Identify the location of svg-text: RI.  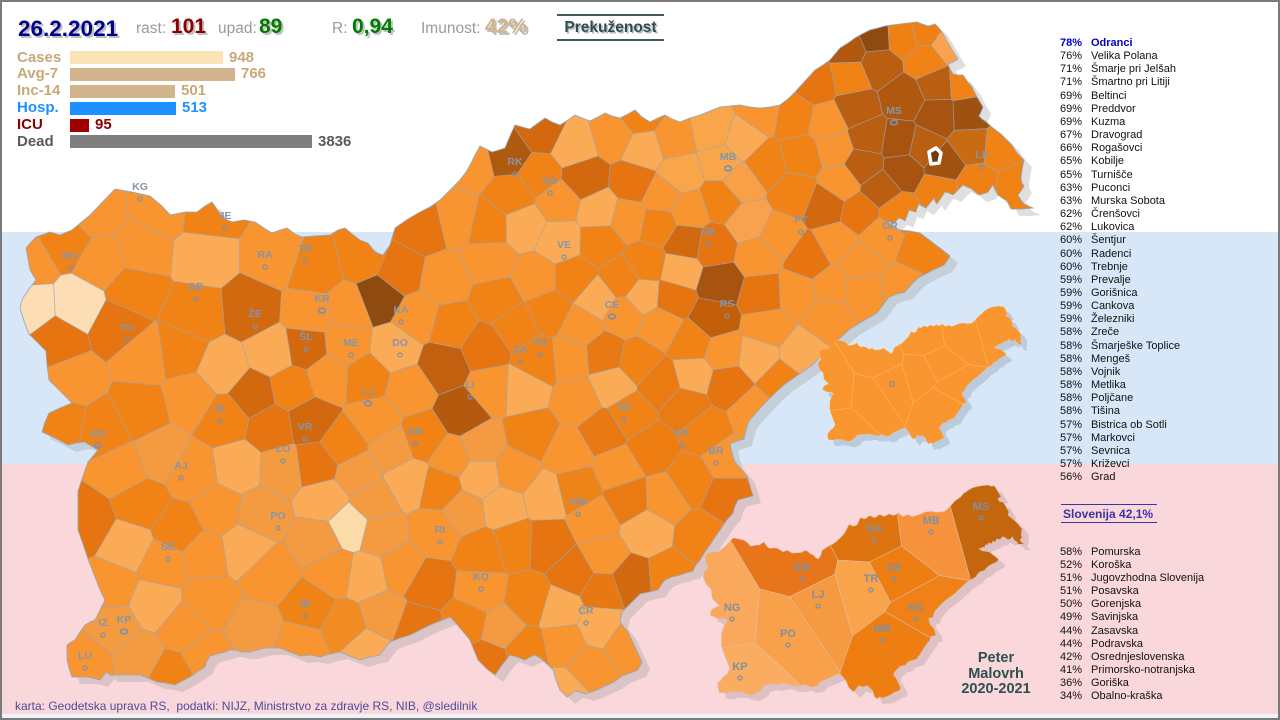
(440, 530).